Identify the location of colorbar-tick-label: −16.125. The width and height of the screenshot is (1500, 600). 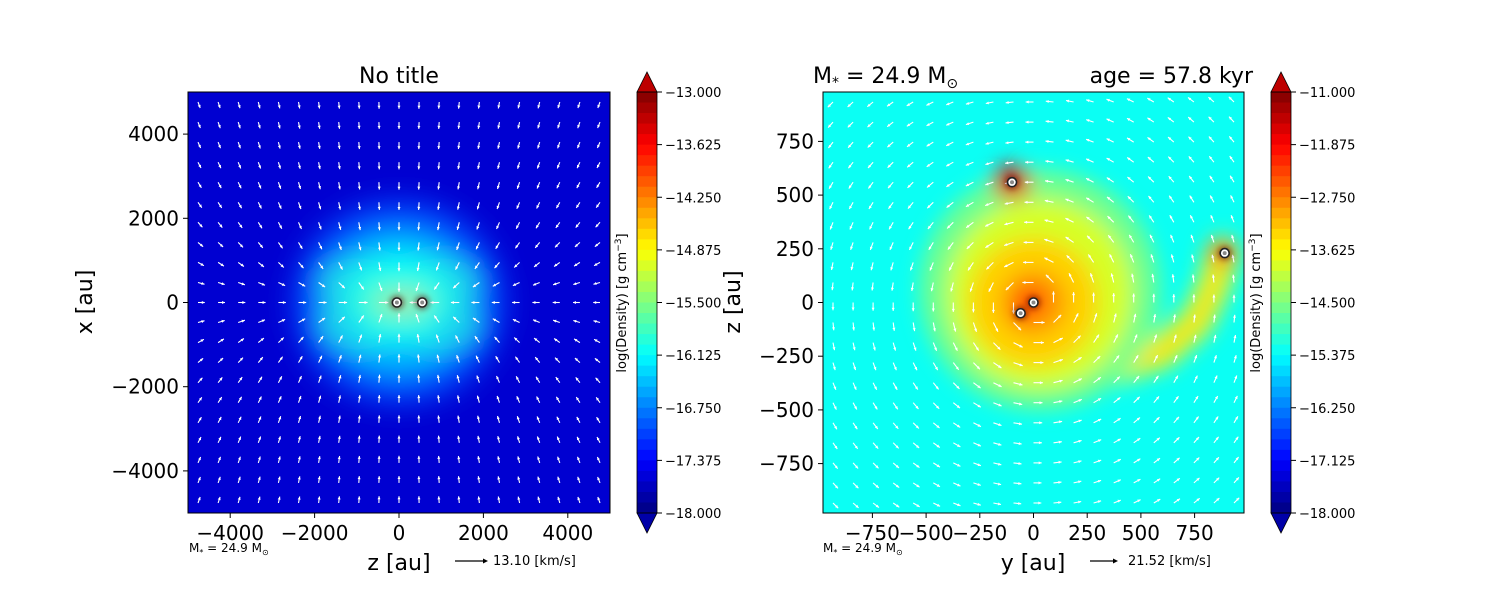
(693, 356).